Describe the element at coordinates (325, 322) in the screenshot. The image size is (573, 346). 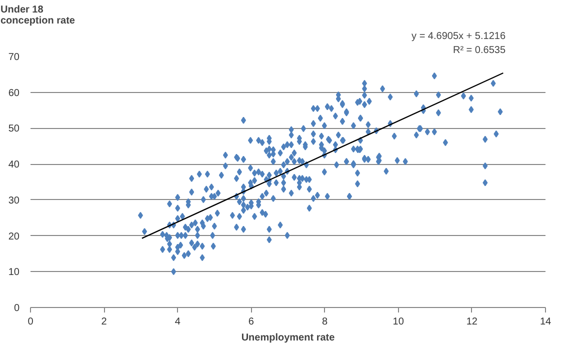
I see `x-tick-label: 8` at that location.